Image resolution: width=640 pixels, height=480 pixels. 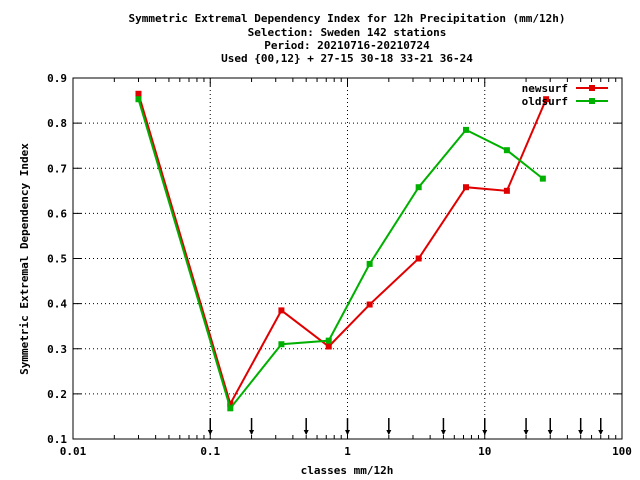 I want to click on legend-label-newsurf: newsurf, so click(x=545, y=88).